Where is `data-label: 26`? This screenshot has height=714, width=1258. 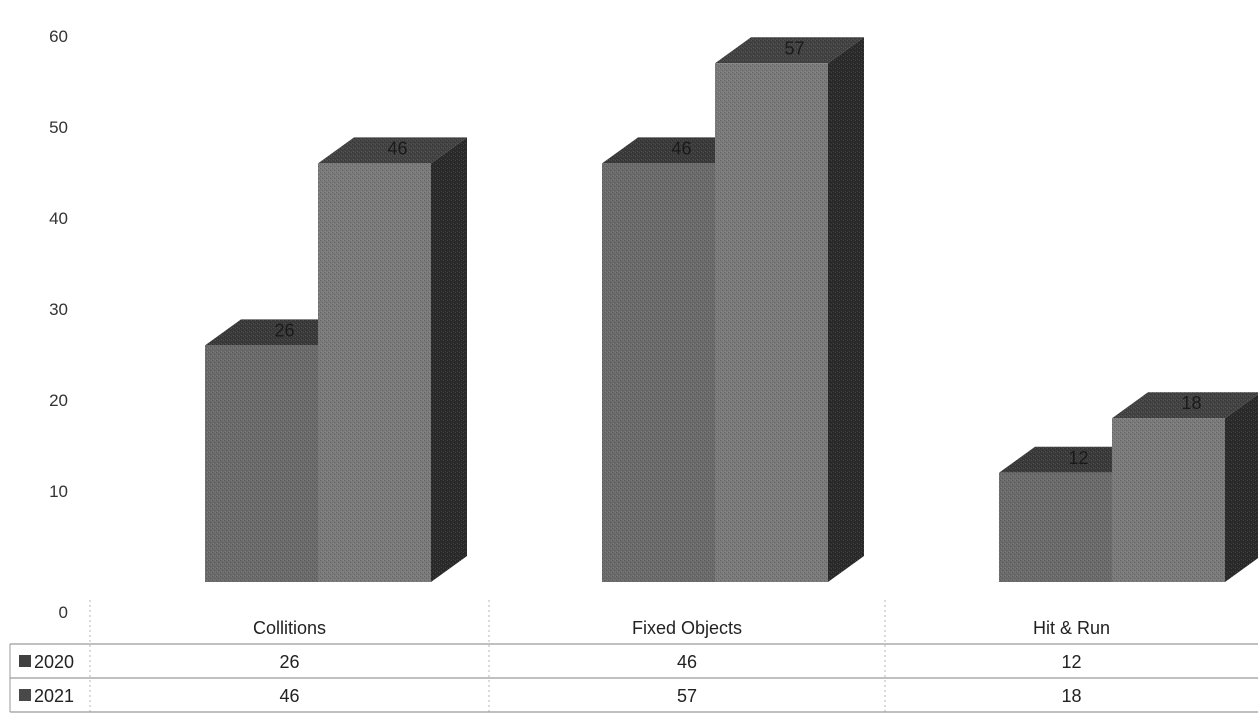 data-label: 26 is located at coordinates (284, 330).